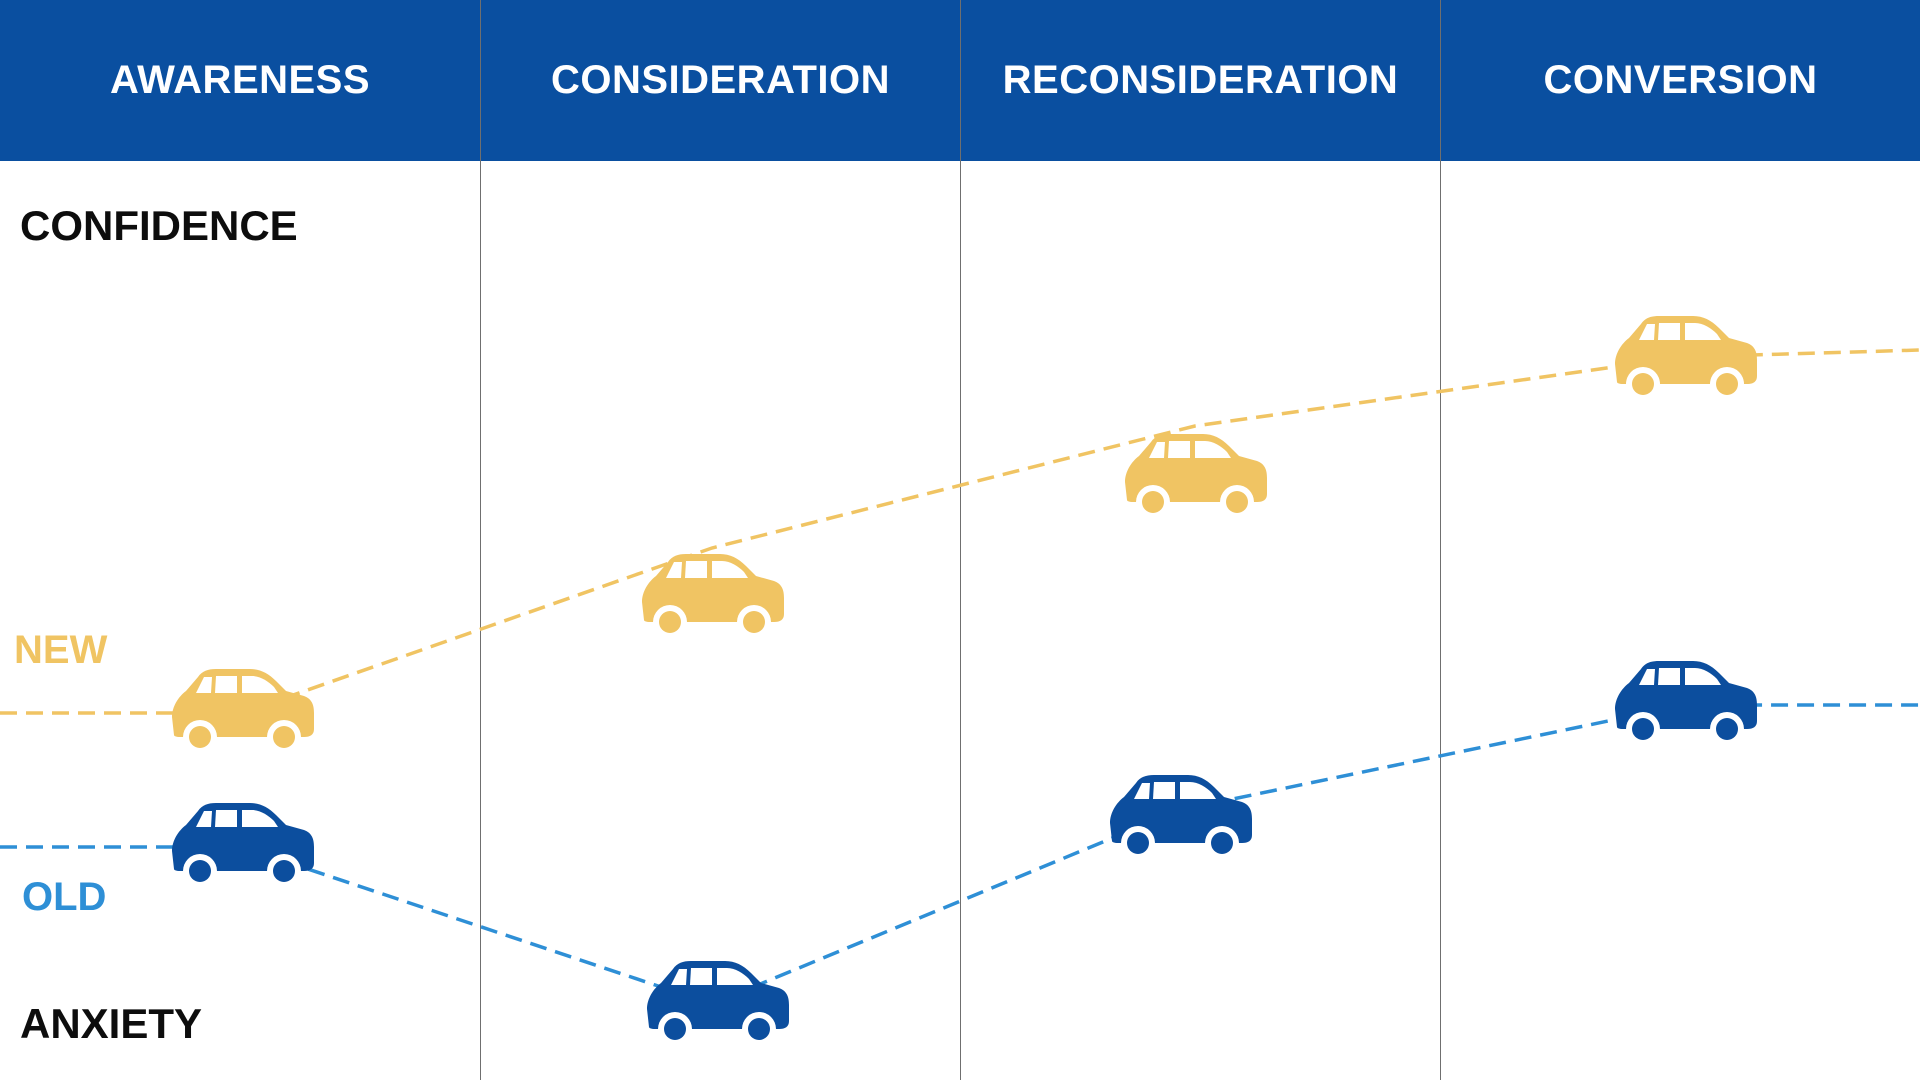 The image size is (1920, 1080). I want to click on stage-header-conversion: CONVERSION, so click(1680, 80).